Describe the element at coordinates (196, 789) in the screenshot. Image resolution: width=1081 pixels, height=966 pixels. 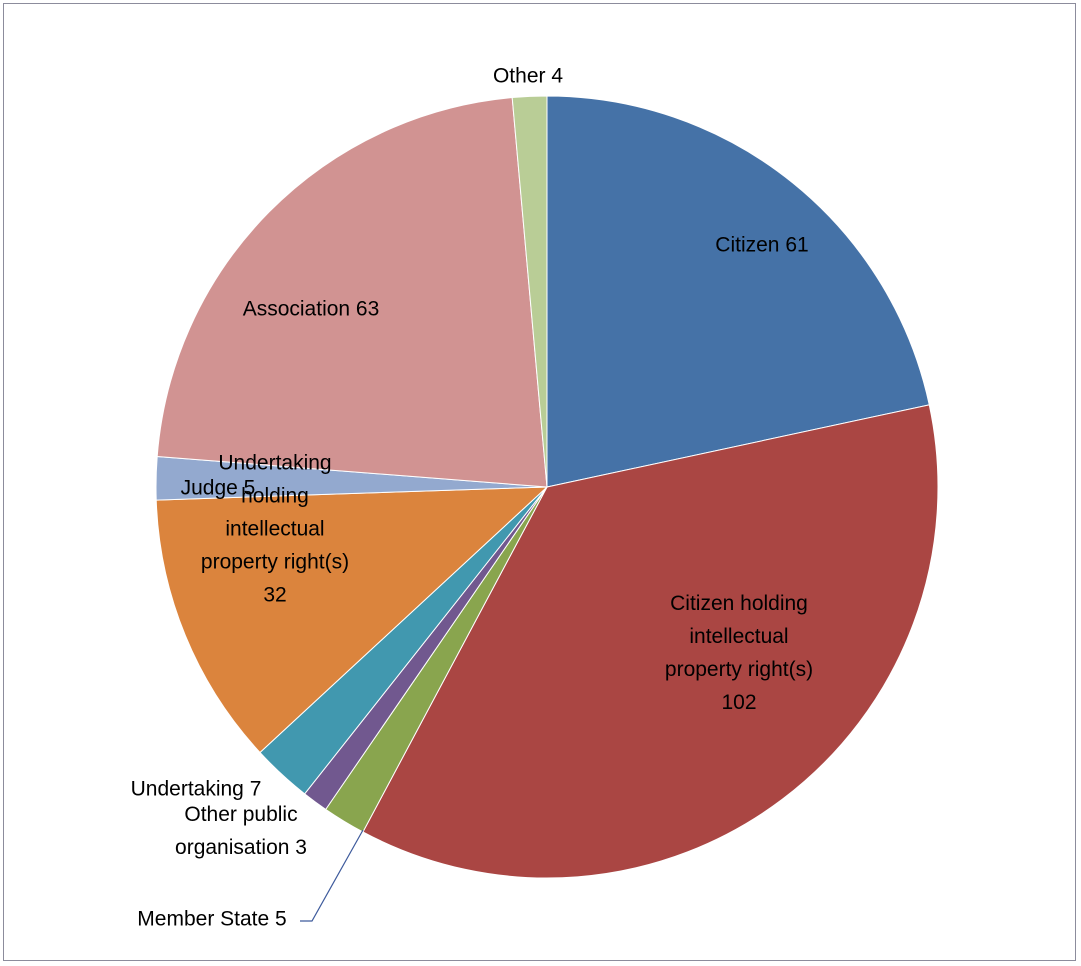
I see `data-label-undertaking: Undertaking 7` at that location.